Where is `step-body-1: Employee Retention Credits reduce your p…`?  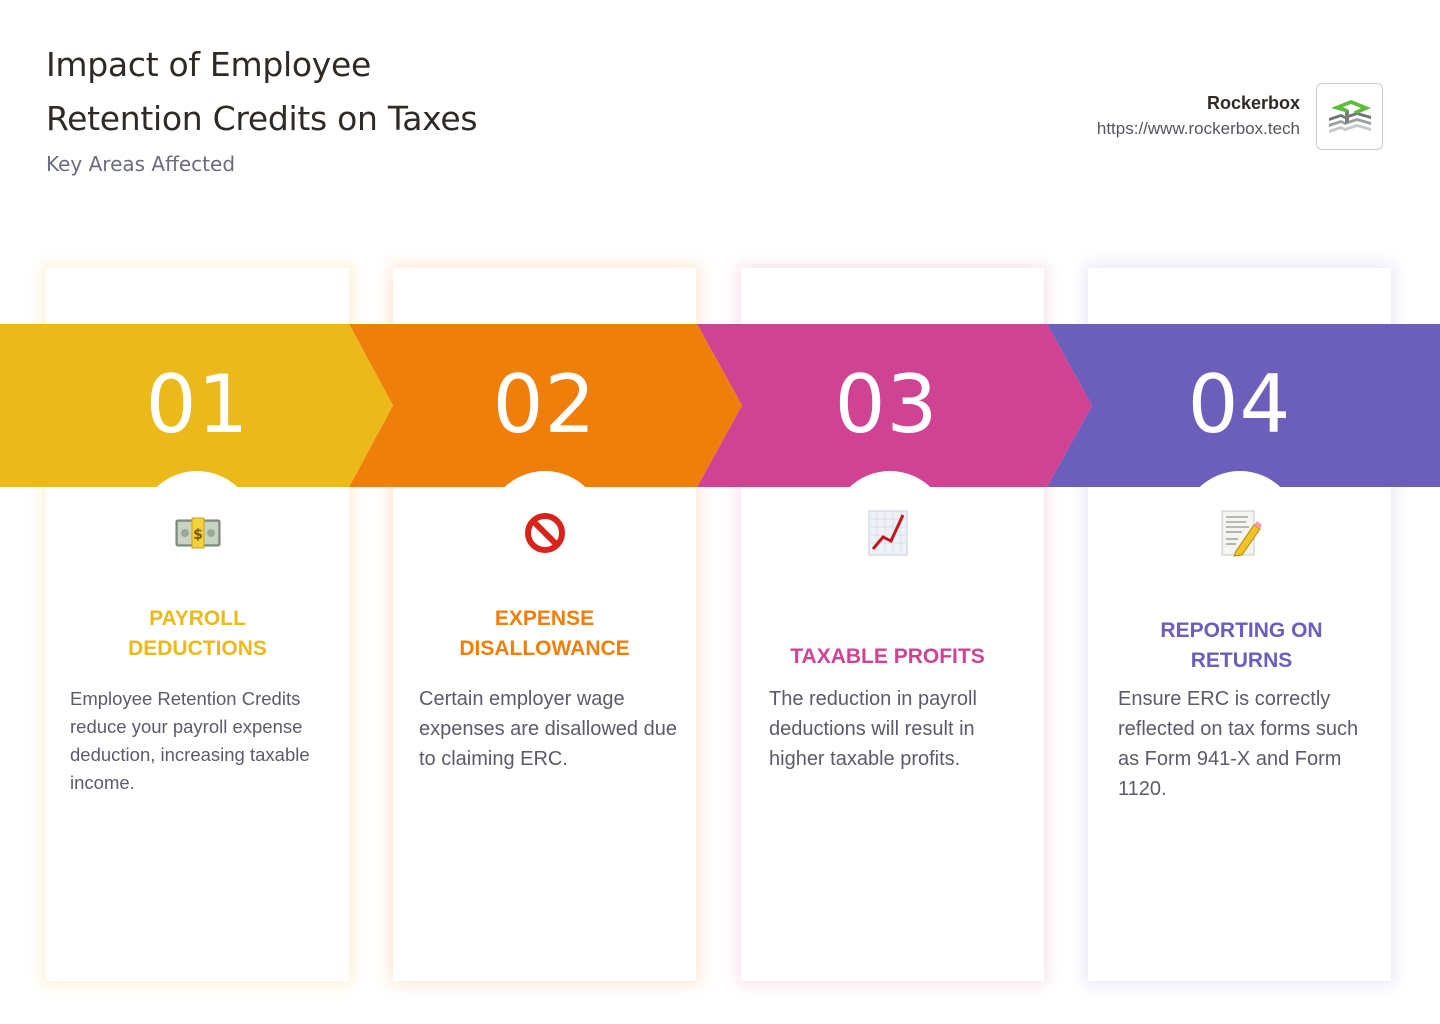 step-body-1: Employee Retention Credits reduce your p… is located at coordinates (190, 740).